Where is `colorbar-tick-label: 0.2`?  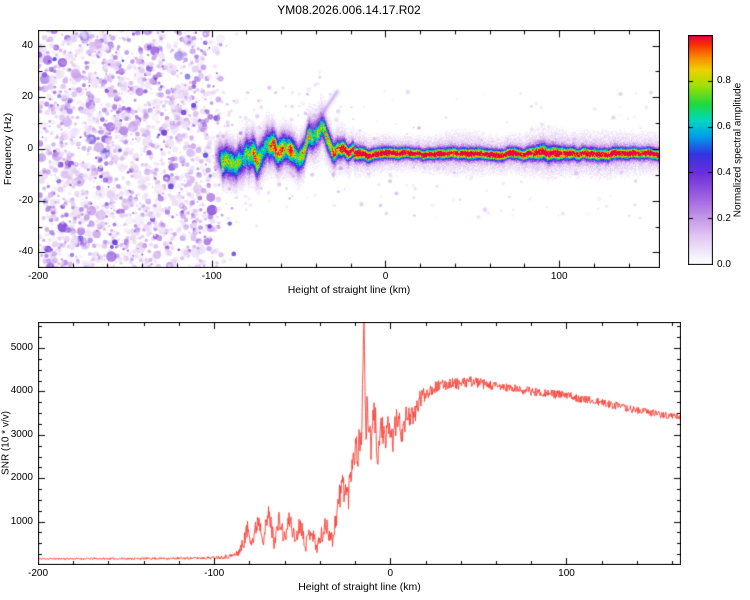
colorbar-tick-label: 0.2 is located at coordinates (724, 218).